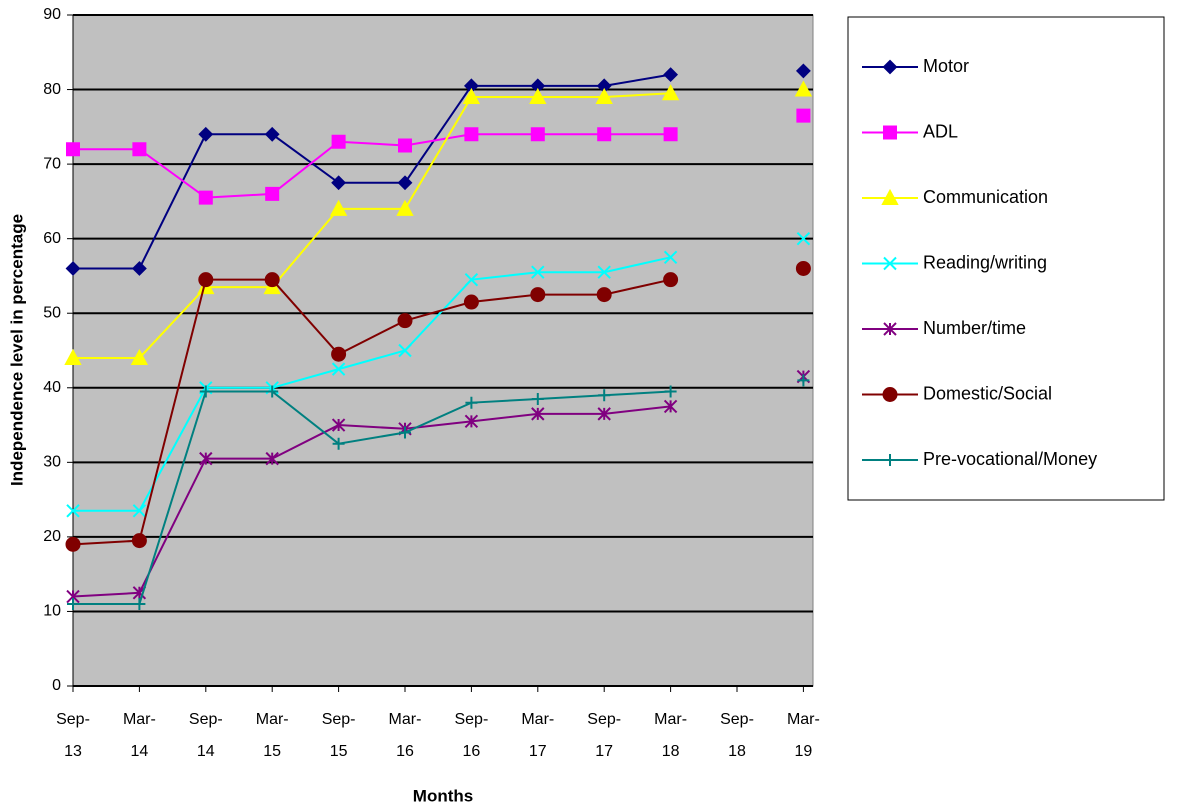  What do you see at coordinates (139, 735) in the screenshot?
I see `x-tick-label: Mar-14` at bounding box center [139, 735].